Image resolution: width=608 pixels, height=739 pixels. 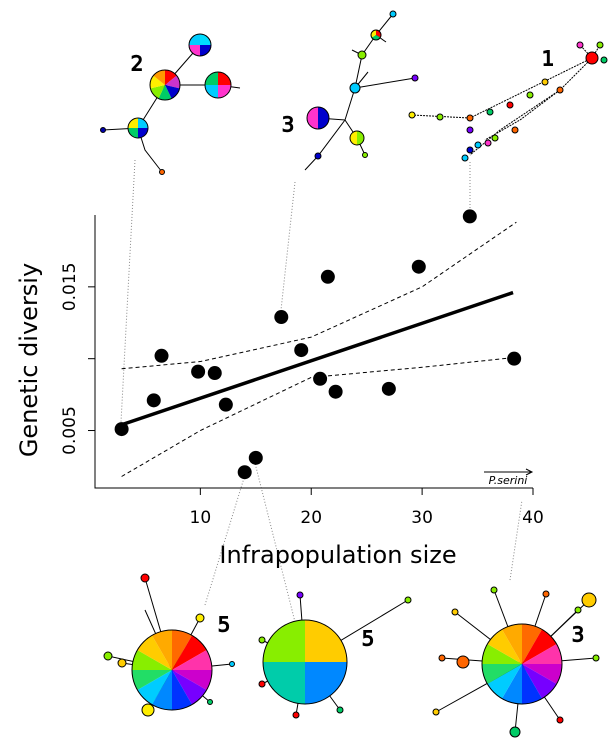 What do you see at coordinates (137, 64) in the screenshot?
I see `network-label: 2` at bounding box center [137, 64].